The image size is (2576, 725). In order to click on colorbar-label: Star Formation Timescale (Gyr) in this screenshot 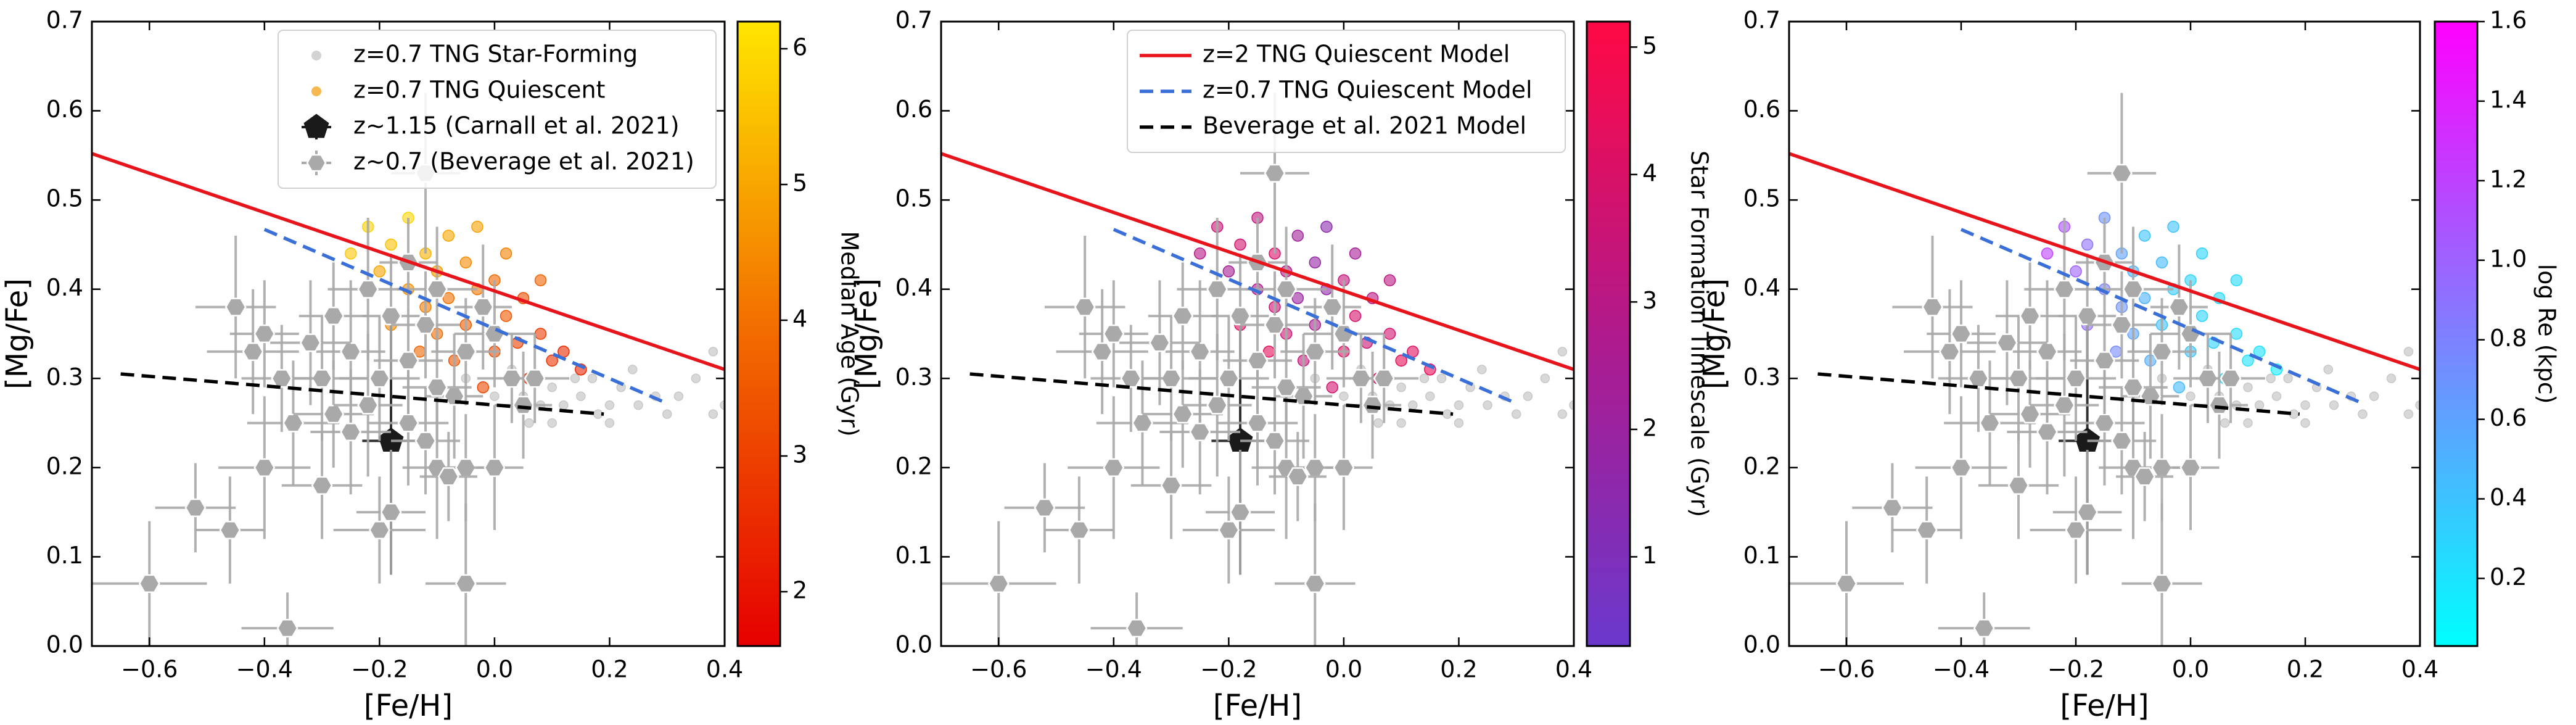, I will do `click(1699, 334)`.